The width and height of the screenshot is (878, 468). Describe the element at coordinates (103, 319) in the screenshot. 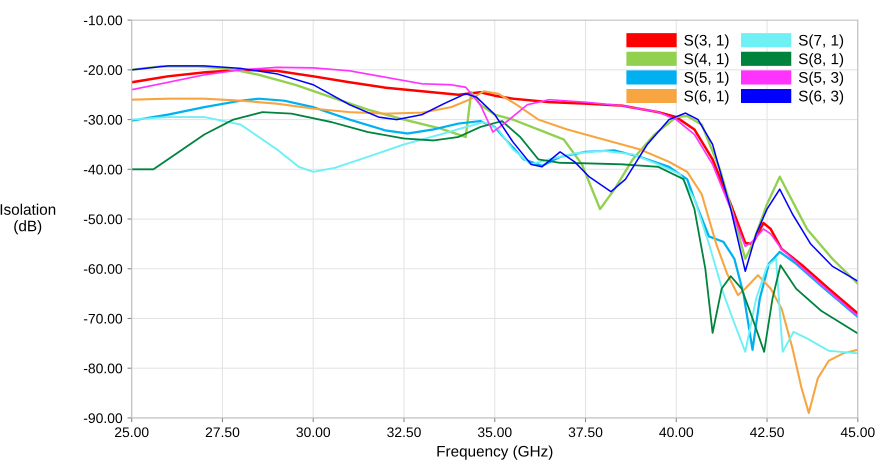

I see `y-tick-label: -70.00` at that location.